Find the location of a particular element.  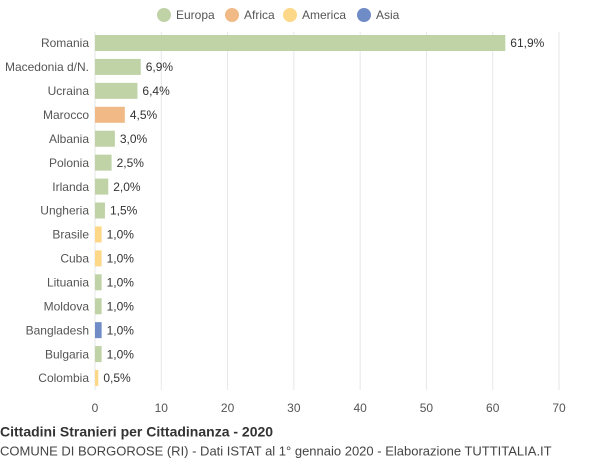

legend-label: Africa is located at coordinates (259, 15).